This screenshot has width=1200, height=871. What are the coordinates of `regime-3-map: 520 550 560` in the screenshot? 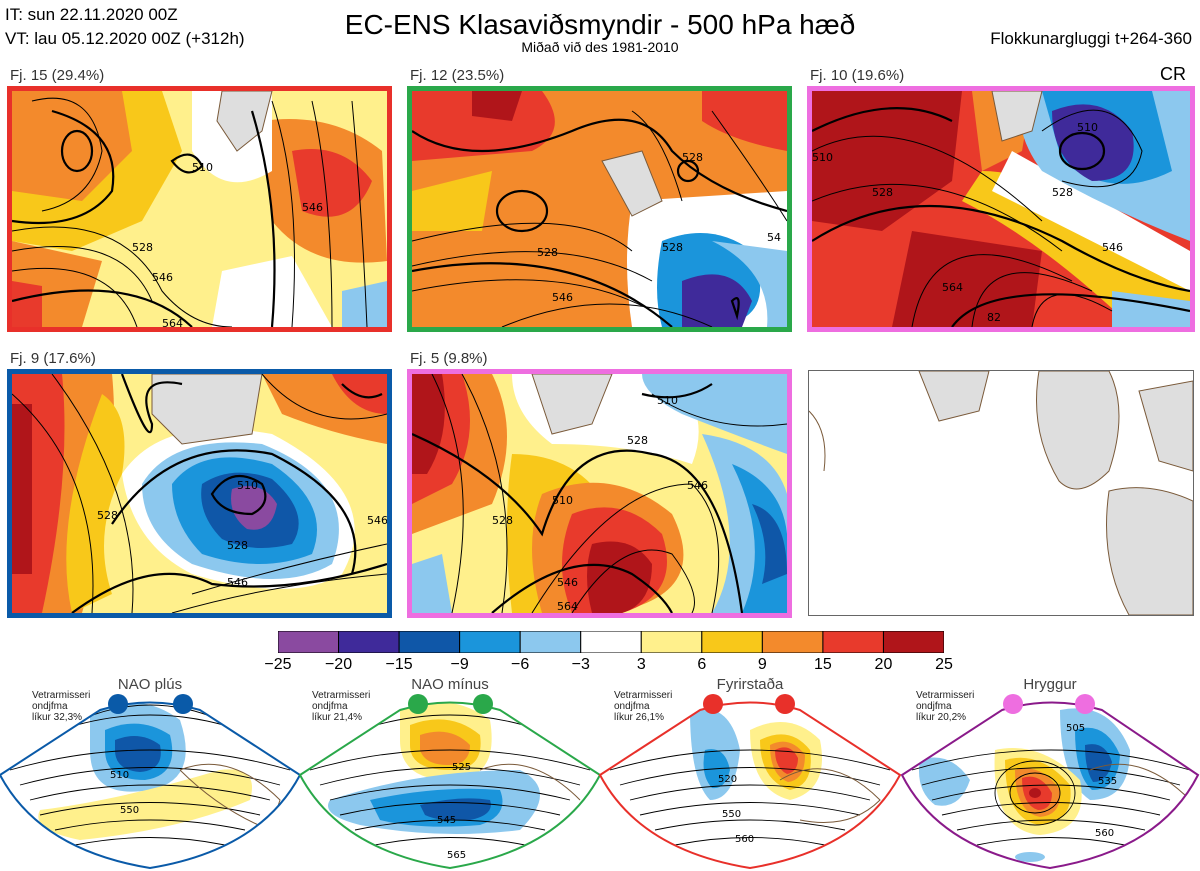 It's located at (750, 785).